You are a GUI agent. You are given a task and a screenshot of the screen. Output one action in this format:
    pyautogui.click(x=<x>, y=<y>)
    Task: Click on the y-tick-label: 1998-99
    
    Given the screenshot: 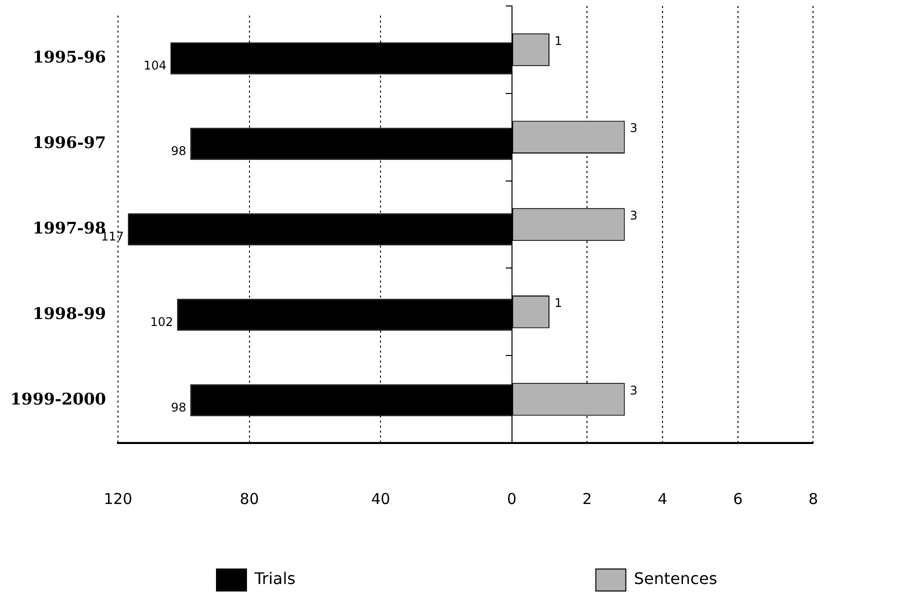 What is the action you would take?
    pyautogui.click(x=69, y=313)
    